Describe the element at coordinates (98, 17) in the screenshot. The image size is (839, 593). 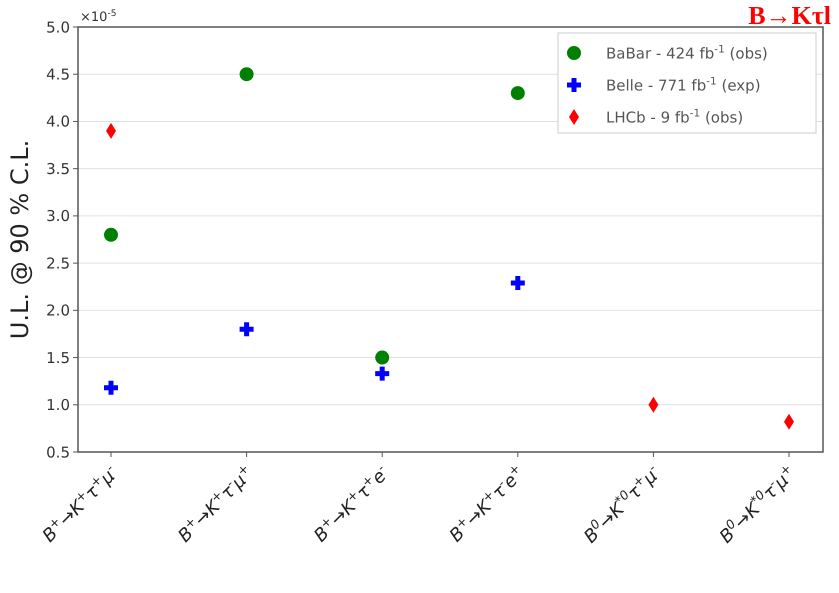
I see `text: ×10$^{-5}$` at that location.